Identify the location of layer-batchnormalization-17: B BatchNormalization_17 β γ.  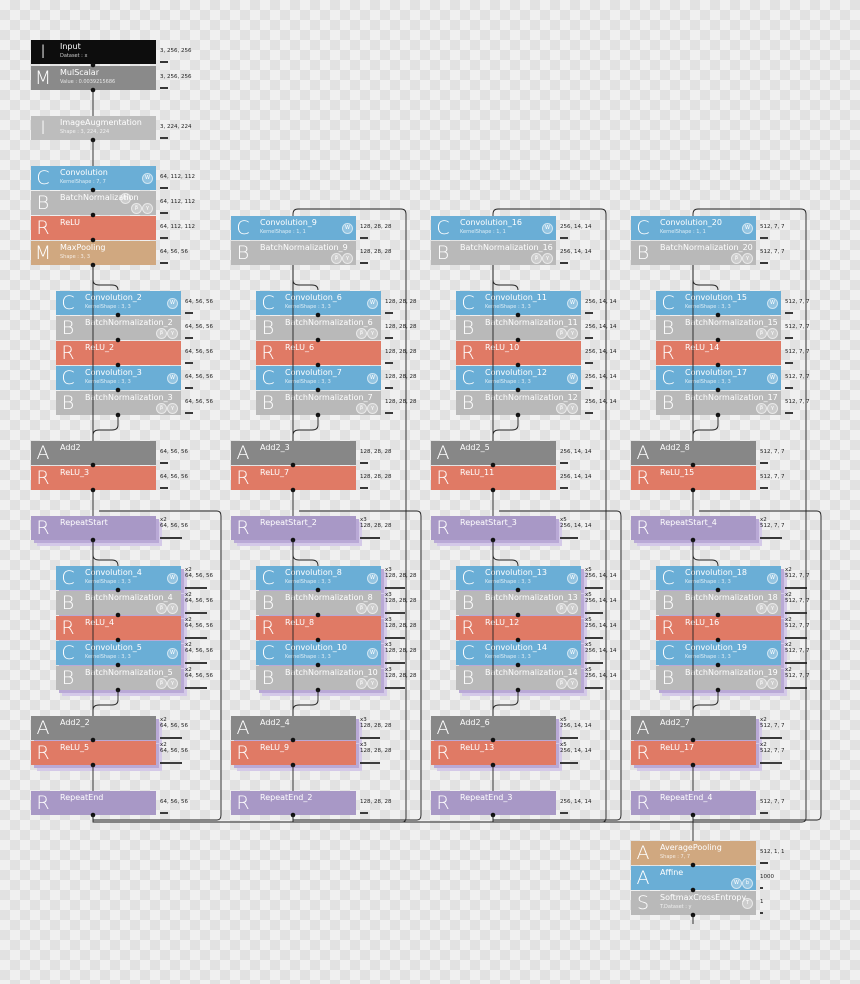
(718, 403).